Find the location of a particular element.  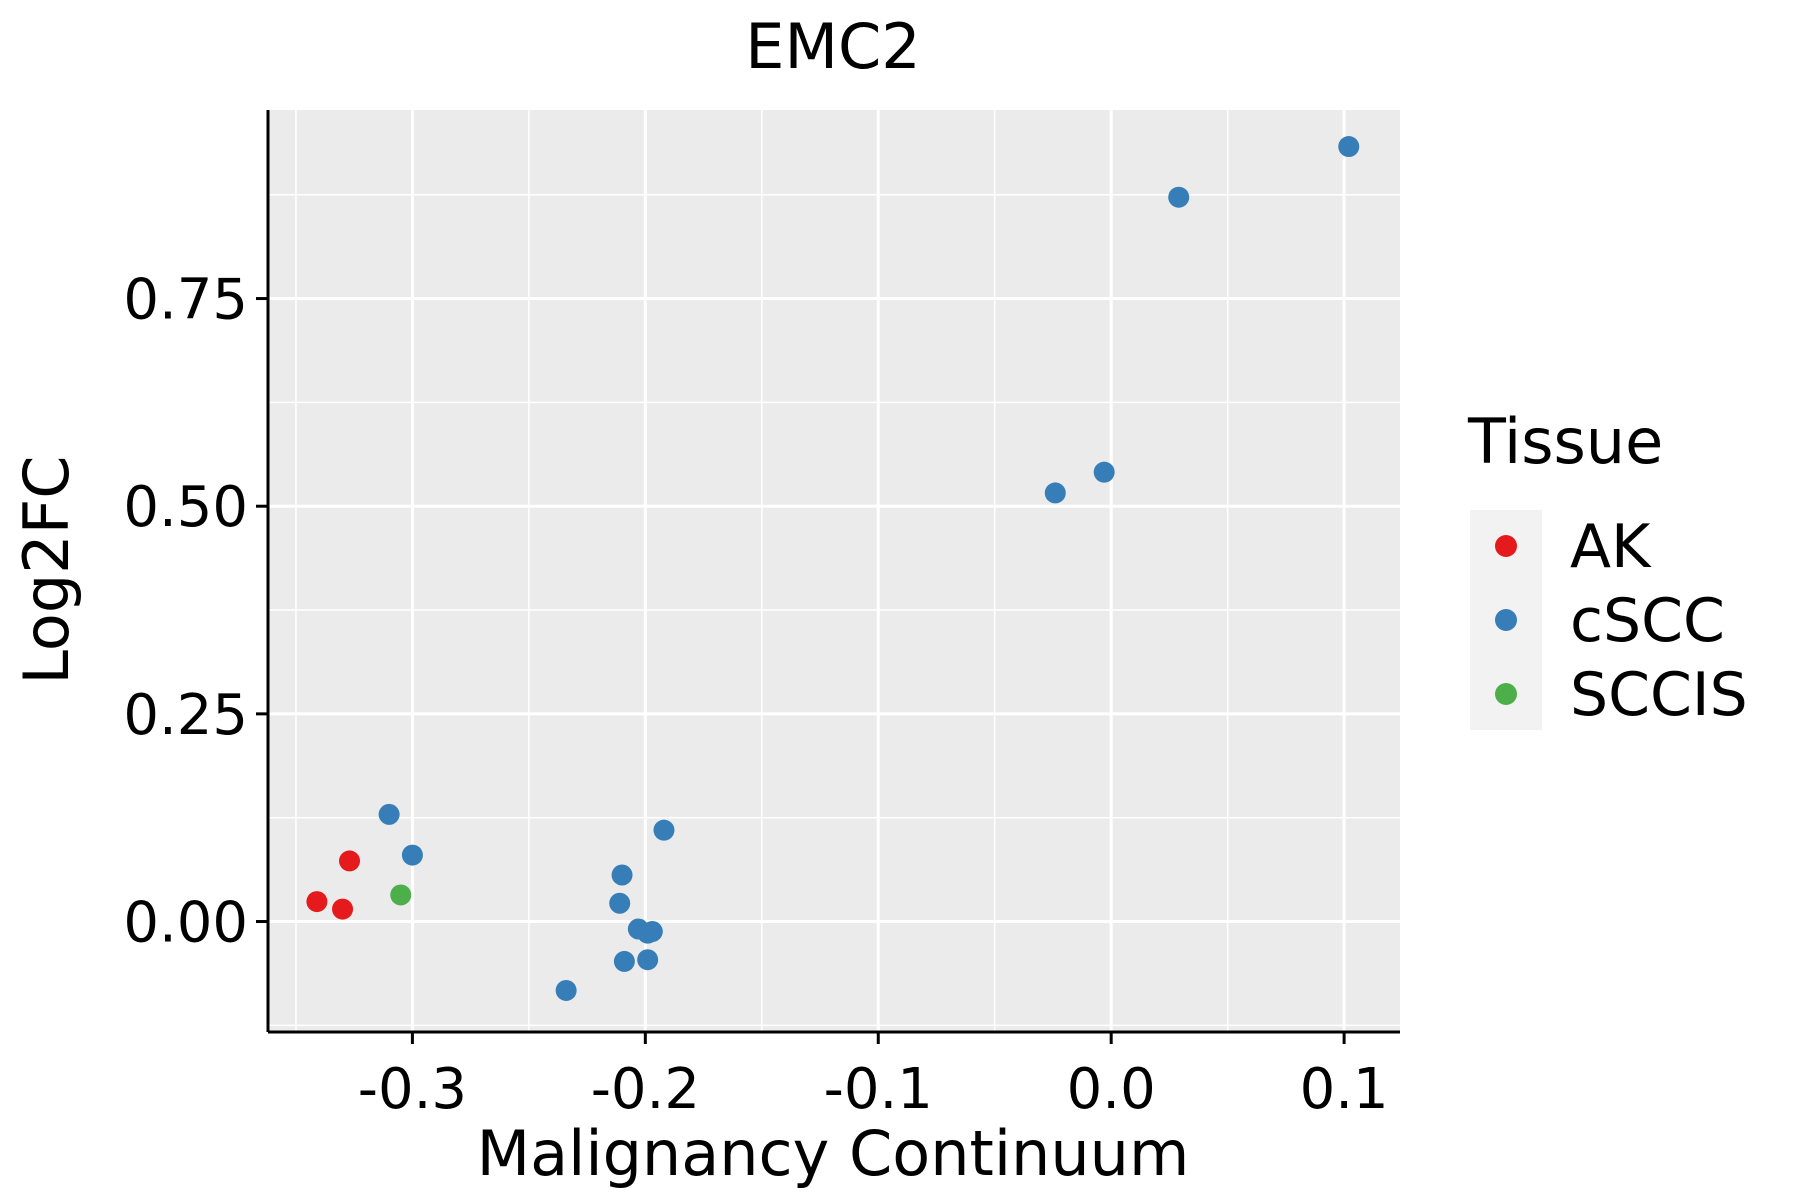

legend-title: Tissue is located at coordinates (1565, 441).